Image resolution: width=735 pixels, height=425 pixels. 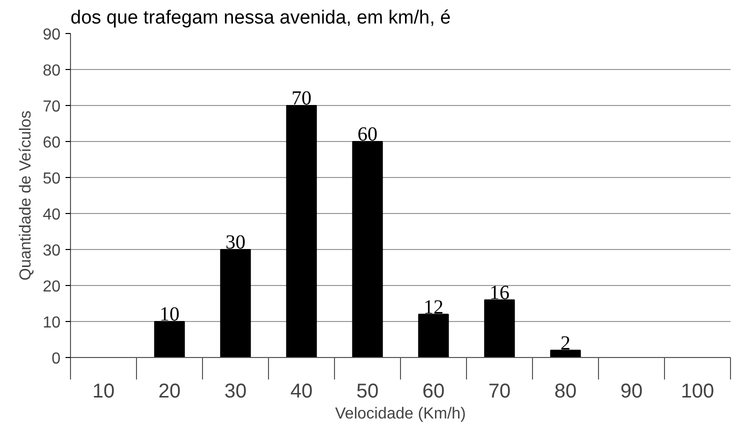 I want to click on y-axis-title: Quantidade de Veículos, so click(x=26, y=195).